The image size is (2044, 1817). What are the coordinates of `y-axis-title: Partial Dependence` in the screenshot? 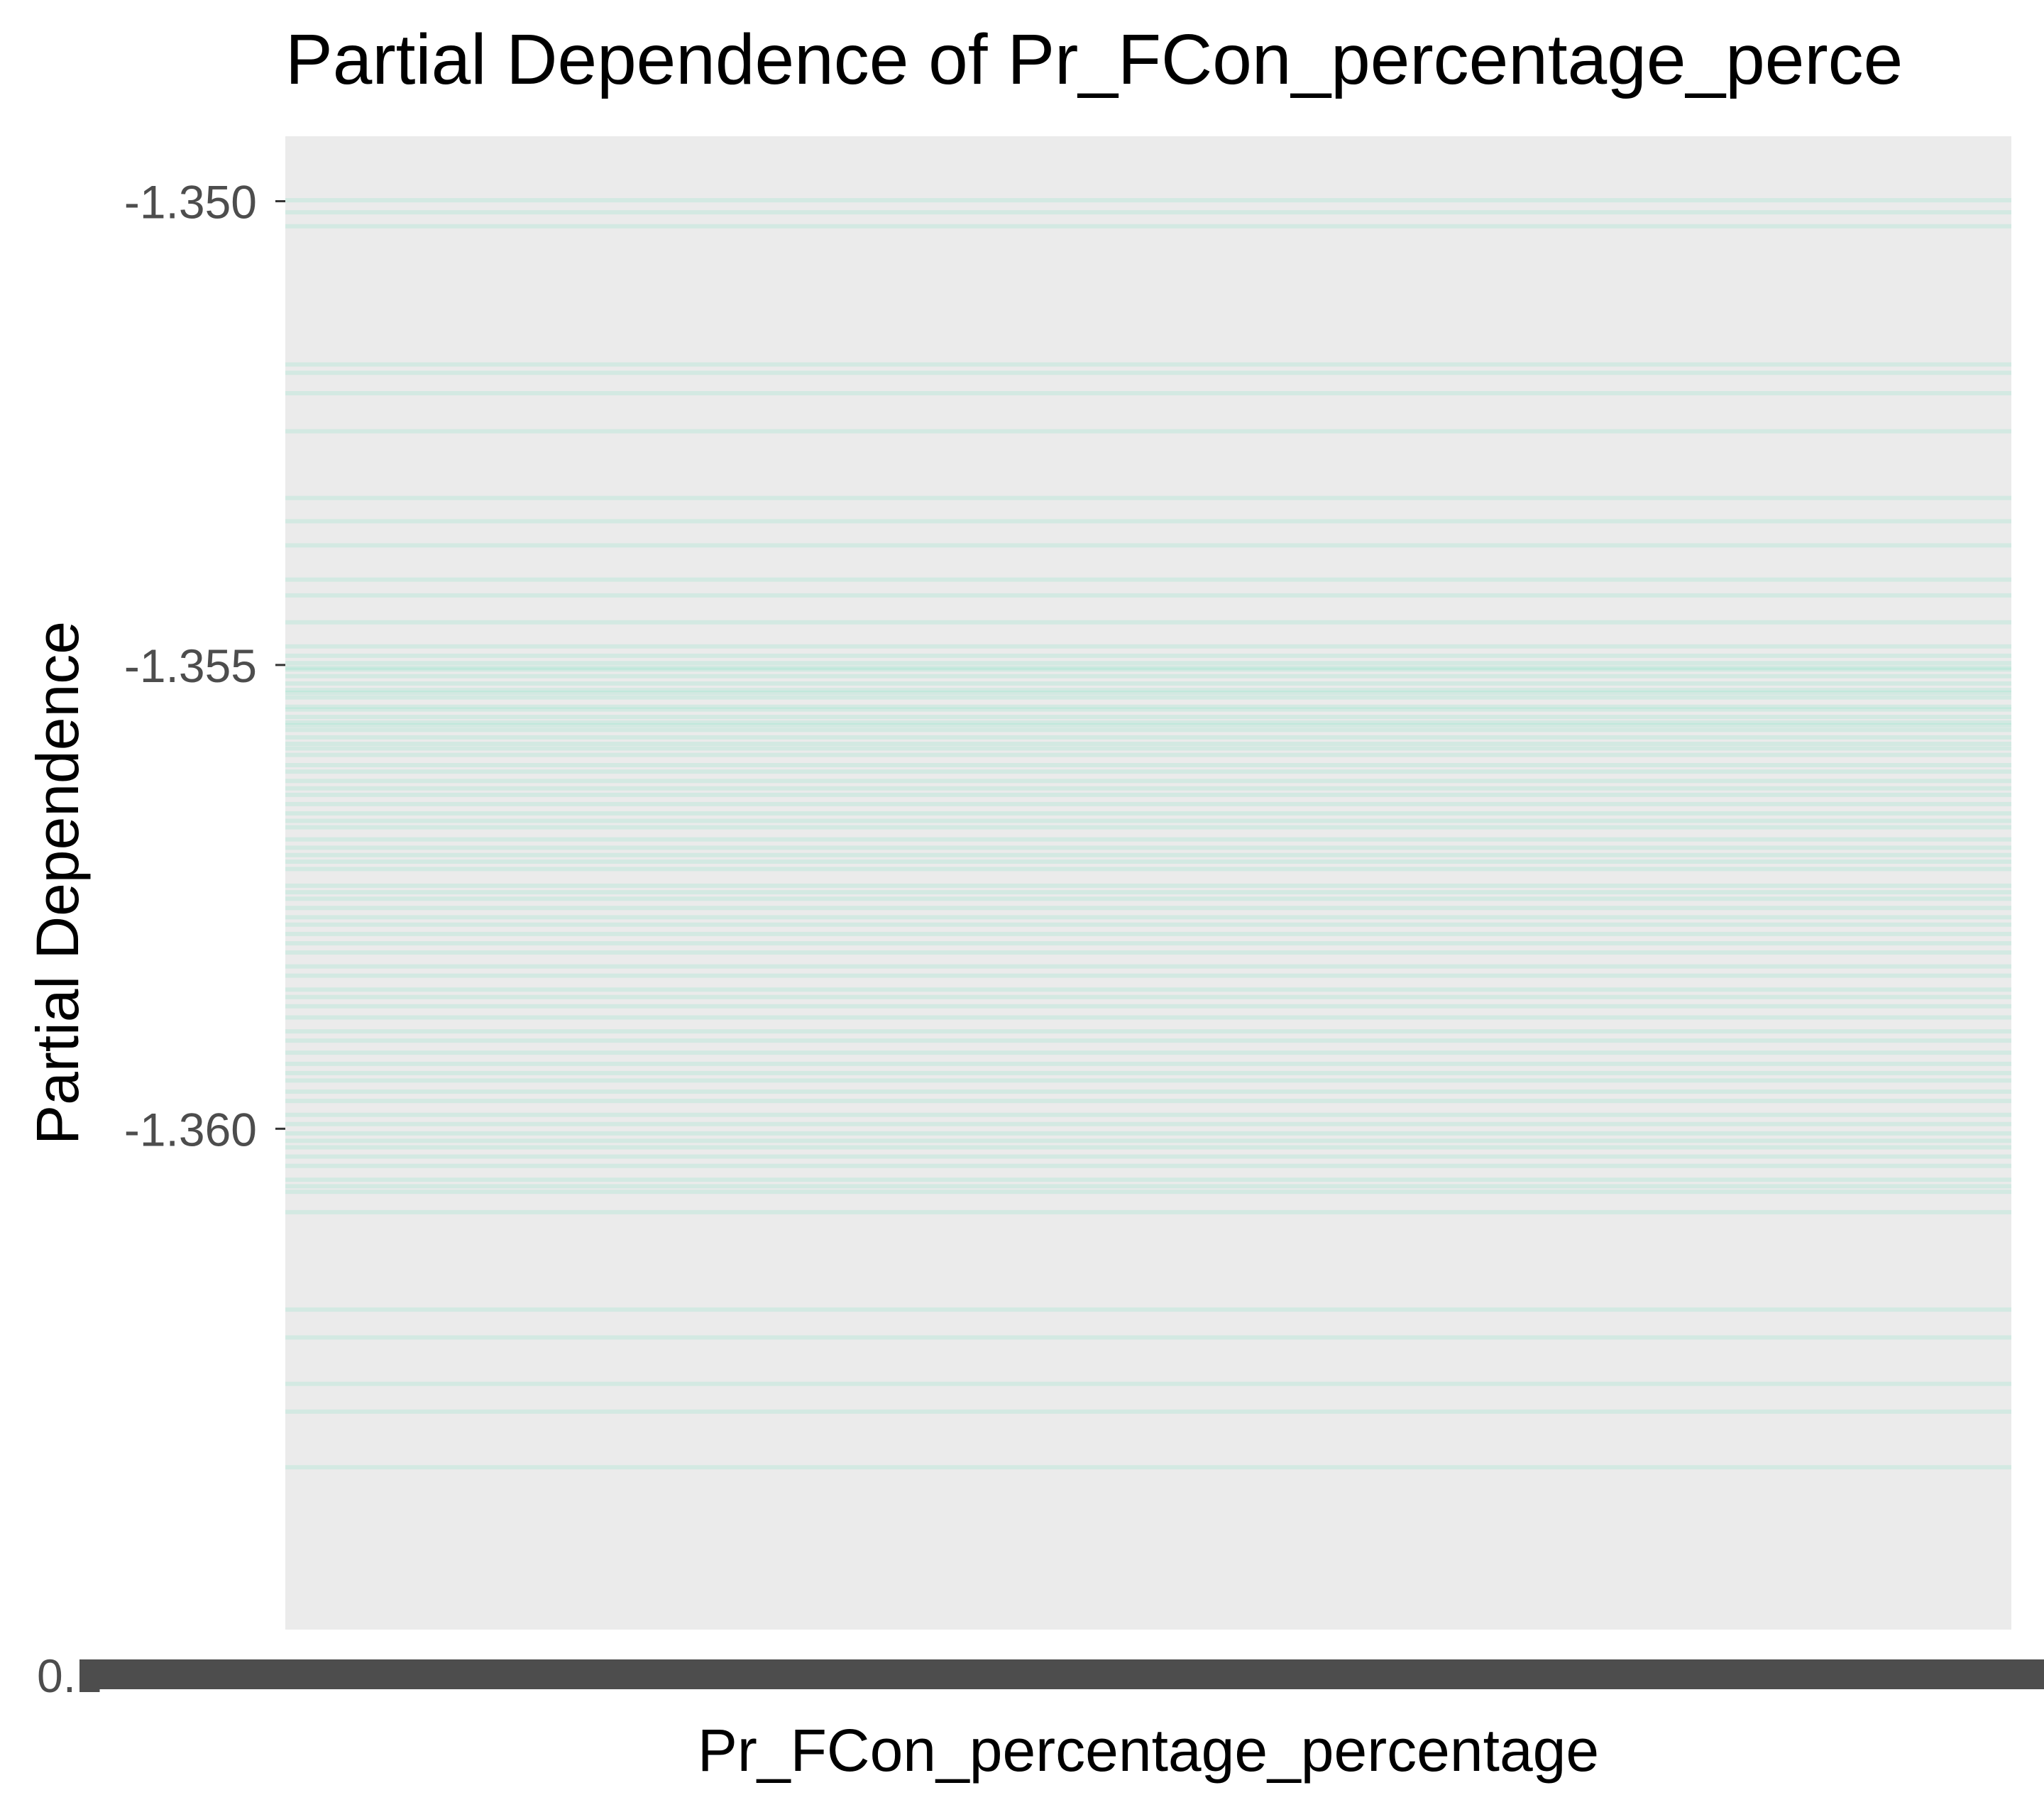 It's located at (57, 883).